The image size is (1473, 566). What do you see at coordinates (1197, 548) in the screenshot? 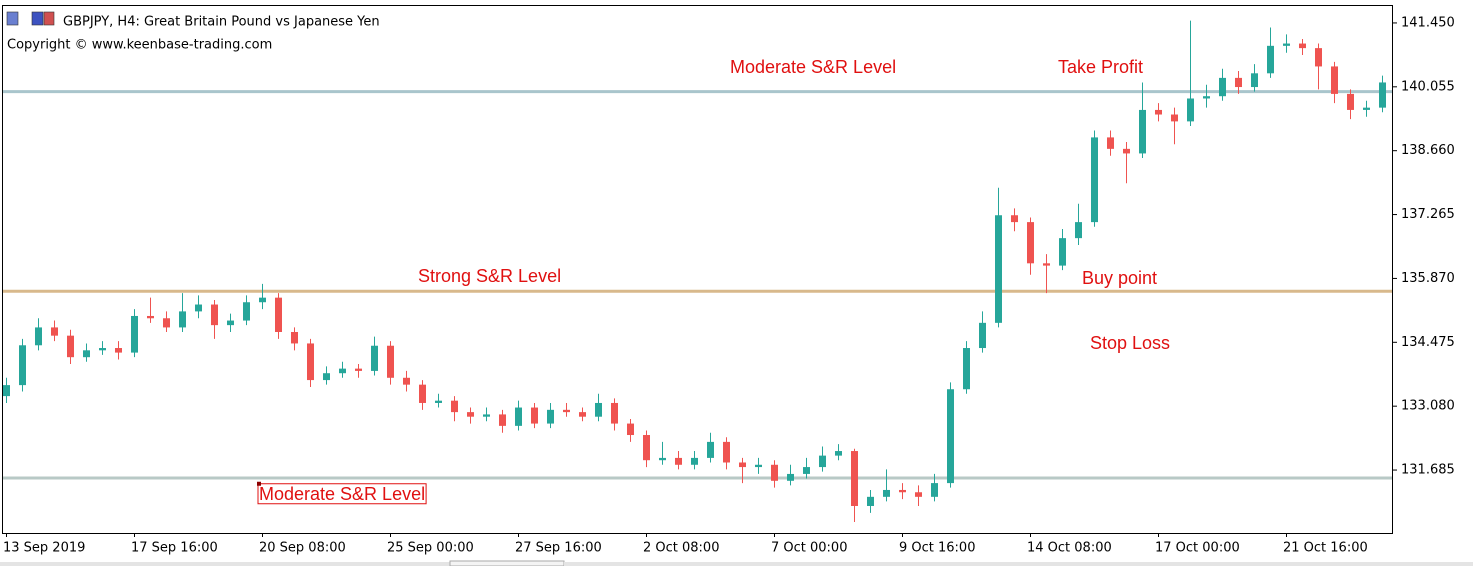
I see `x-tick-label: 17 Oct 00:00` at bounding box center [1197, 548].